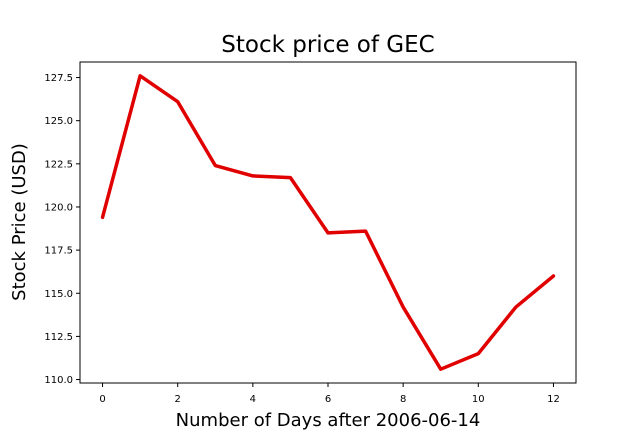 This screenshot has width=640, height=440. I want to click on y-tick-label: 117.5, so click(58, 251).